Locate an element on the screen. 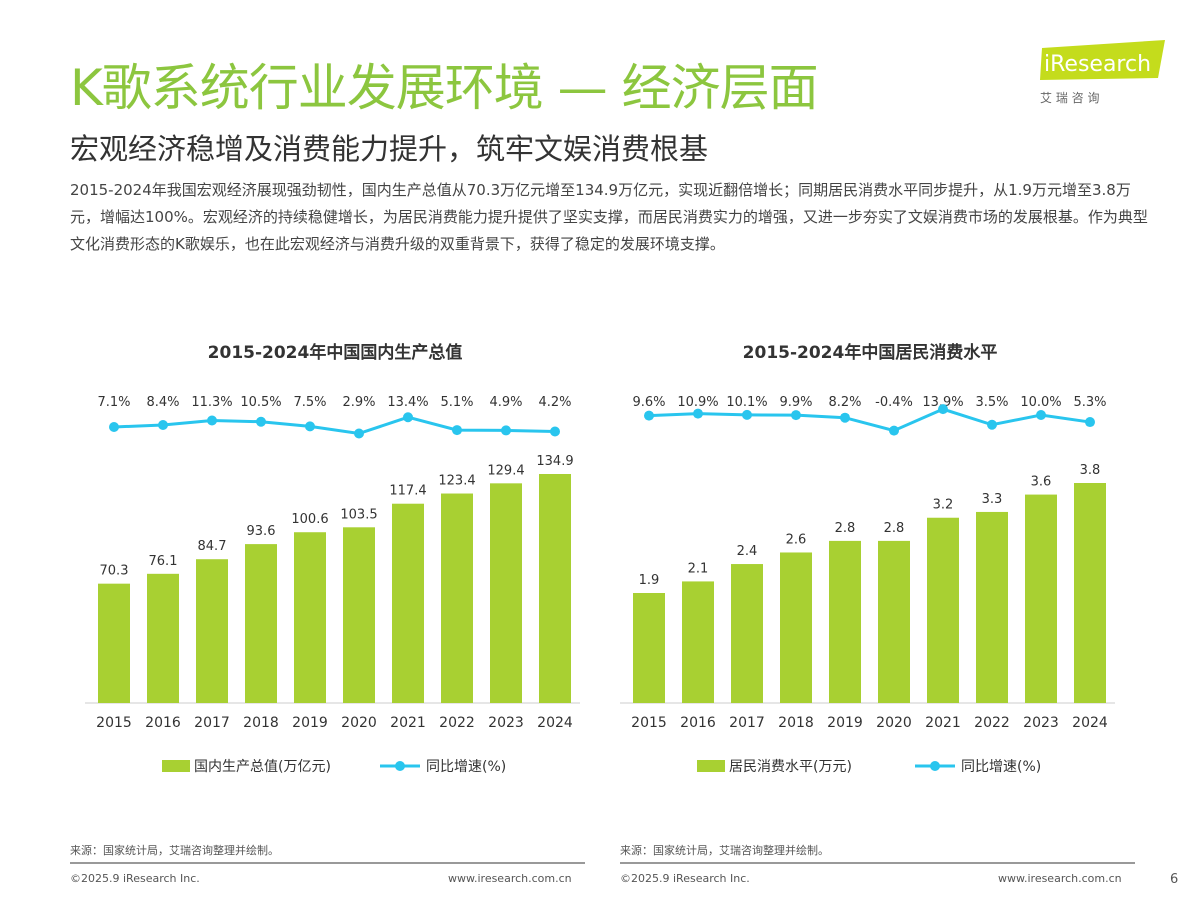 Image resolution: width=1200 pixels, height=900 pixels. logo-sub: 艾 瑞 咨 询 is located at coordinates (1069, 97).